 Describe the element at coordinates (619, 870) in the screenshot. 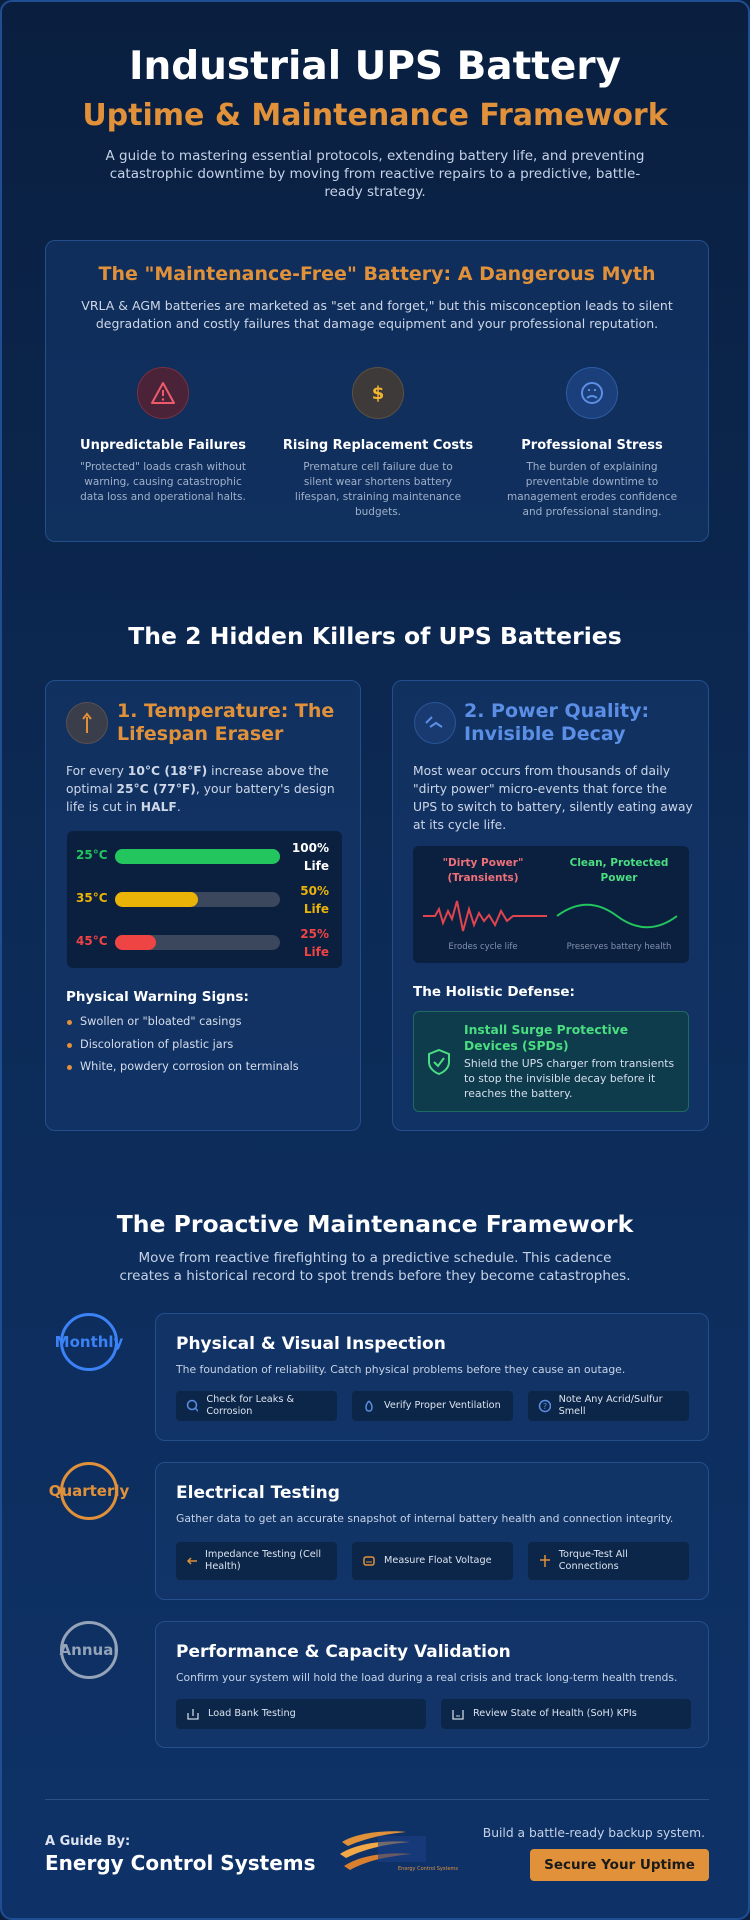

I see `clean-label: Clean, Protected Power` at that location.